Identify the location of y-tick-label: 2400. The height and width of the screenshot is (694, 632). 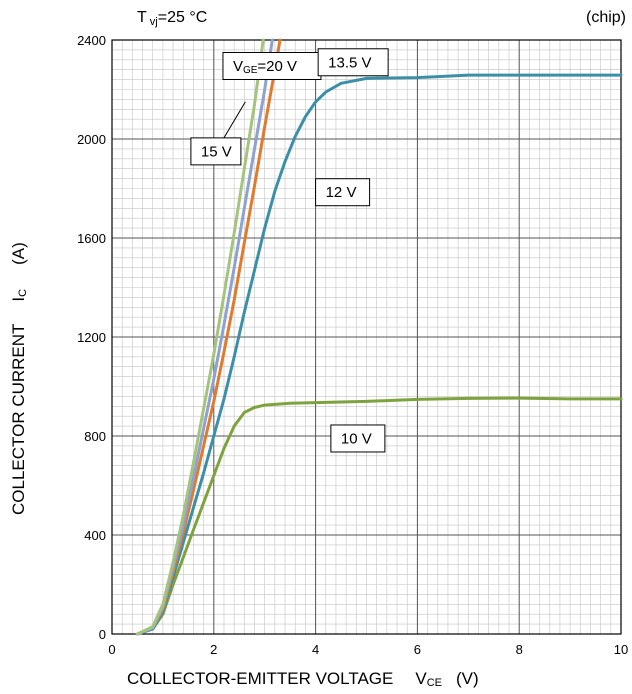
(91, 40).